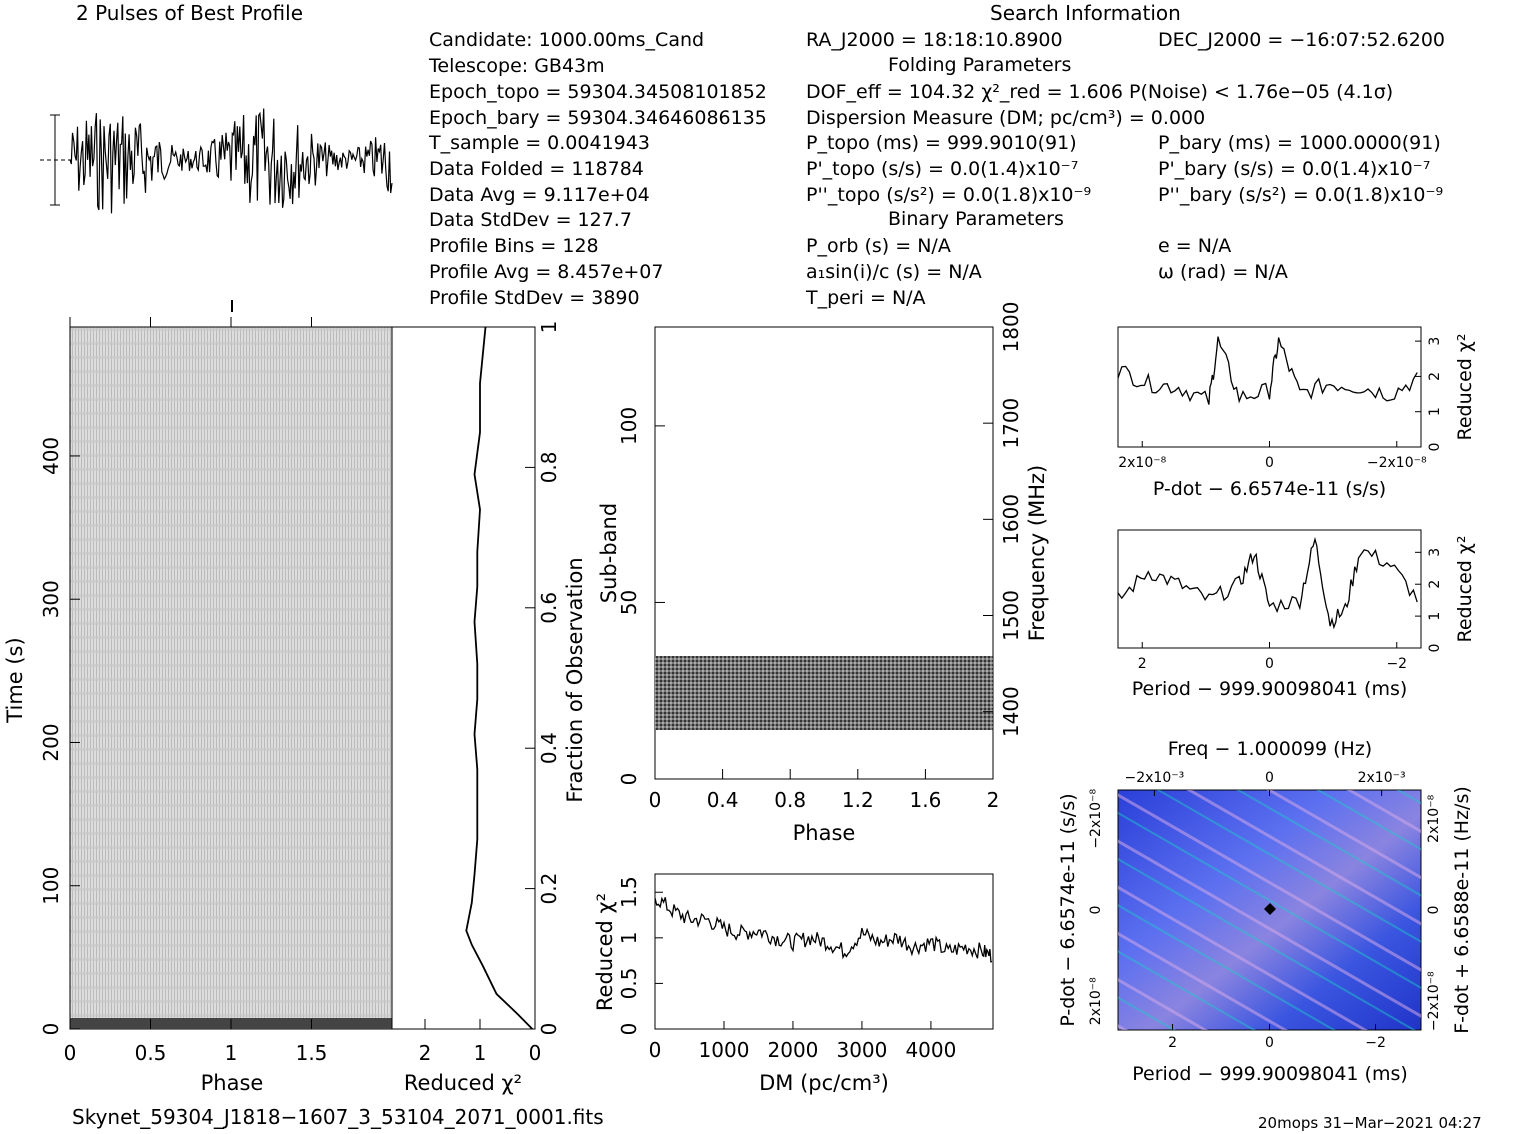 This screenshot has width=1517, height=1134. Describe the element at coordinates (1375, 1043) in the screenshot. I see `ppdot-xtick-label: −2` at that location.